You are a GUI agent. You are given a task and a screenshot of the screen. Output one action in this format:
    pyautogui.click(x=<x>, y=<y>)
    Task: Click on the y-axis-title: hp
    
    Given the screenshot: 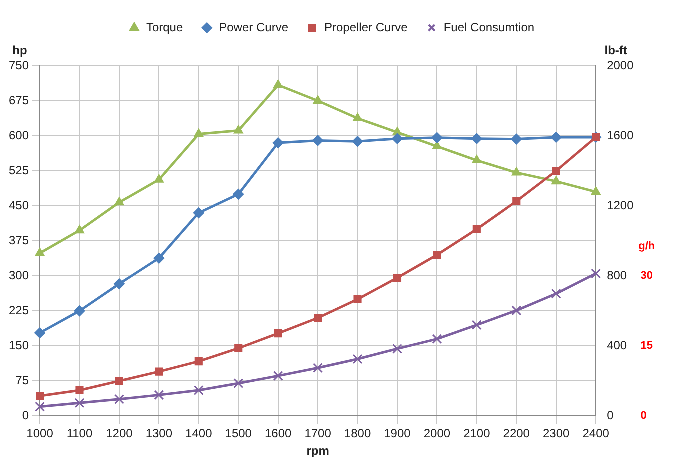 What is the action you would take?
    pyautogui.click(x=20, y=50)
    